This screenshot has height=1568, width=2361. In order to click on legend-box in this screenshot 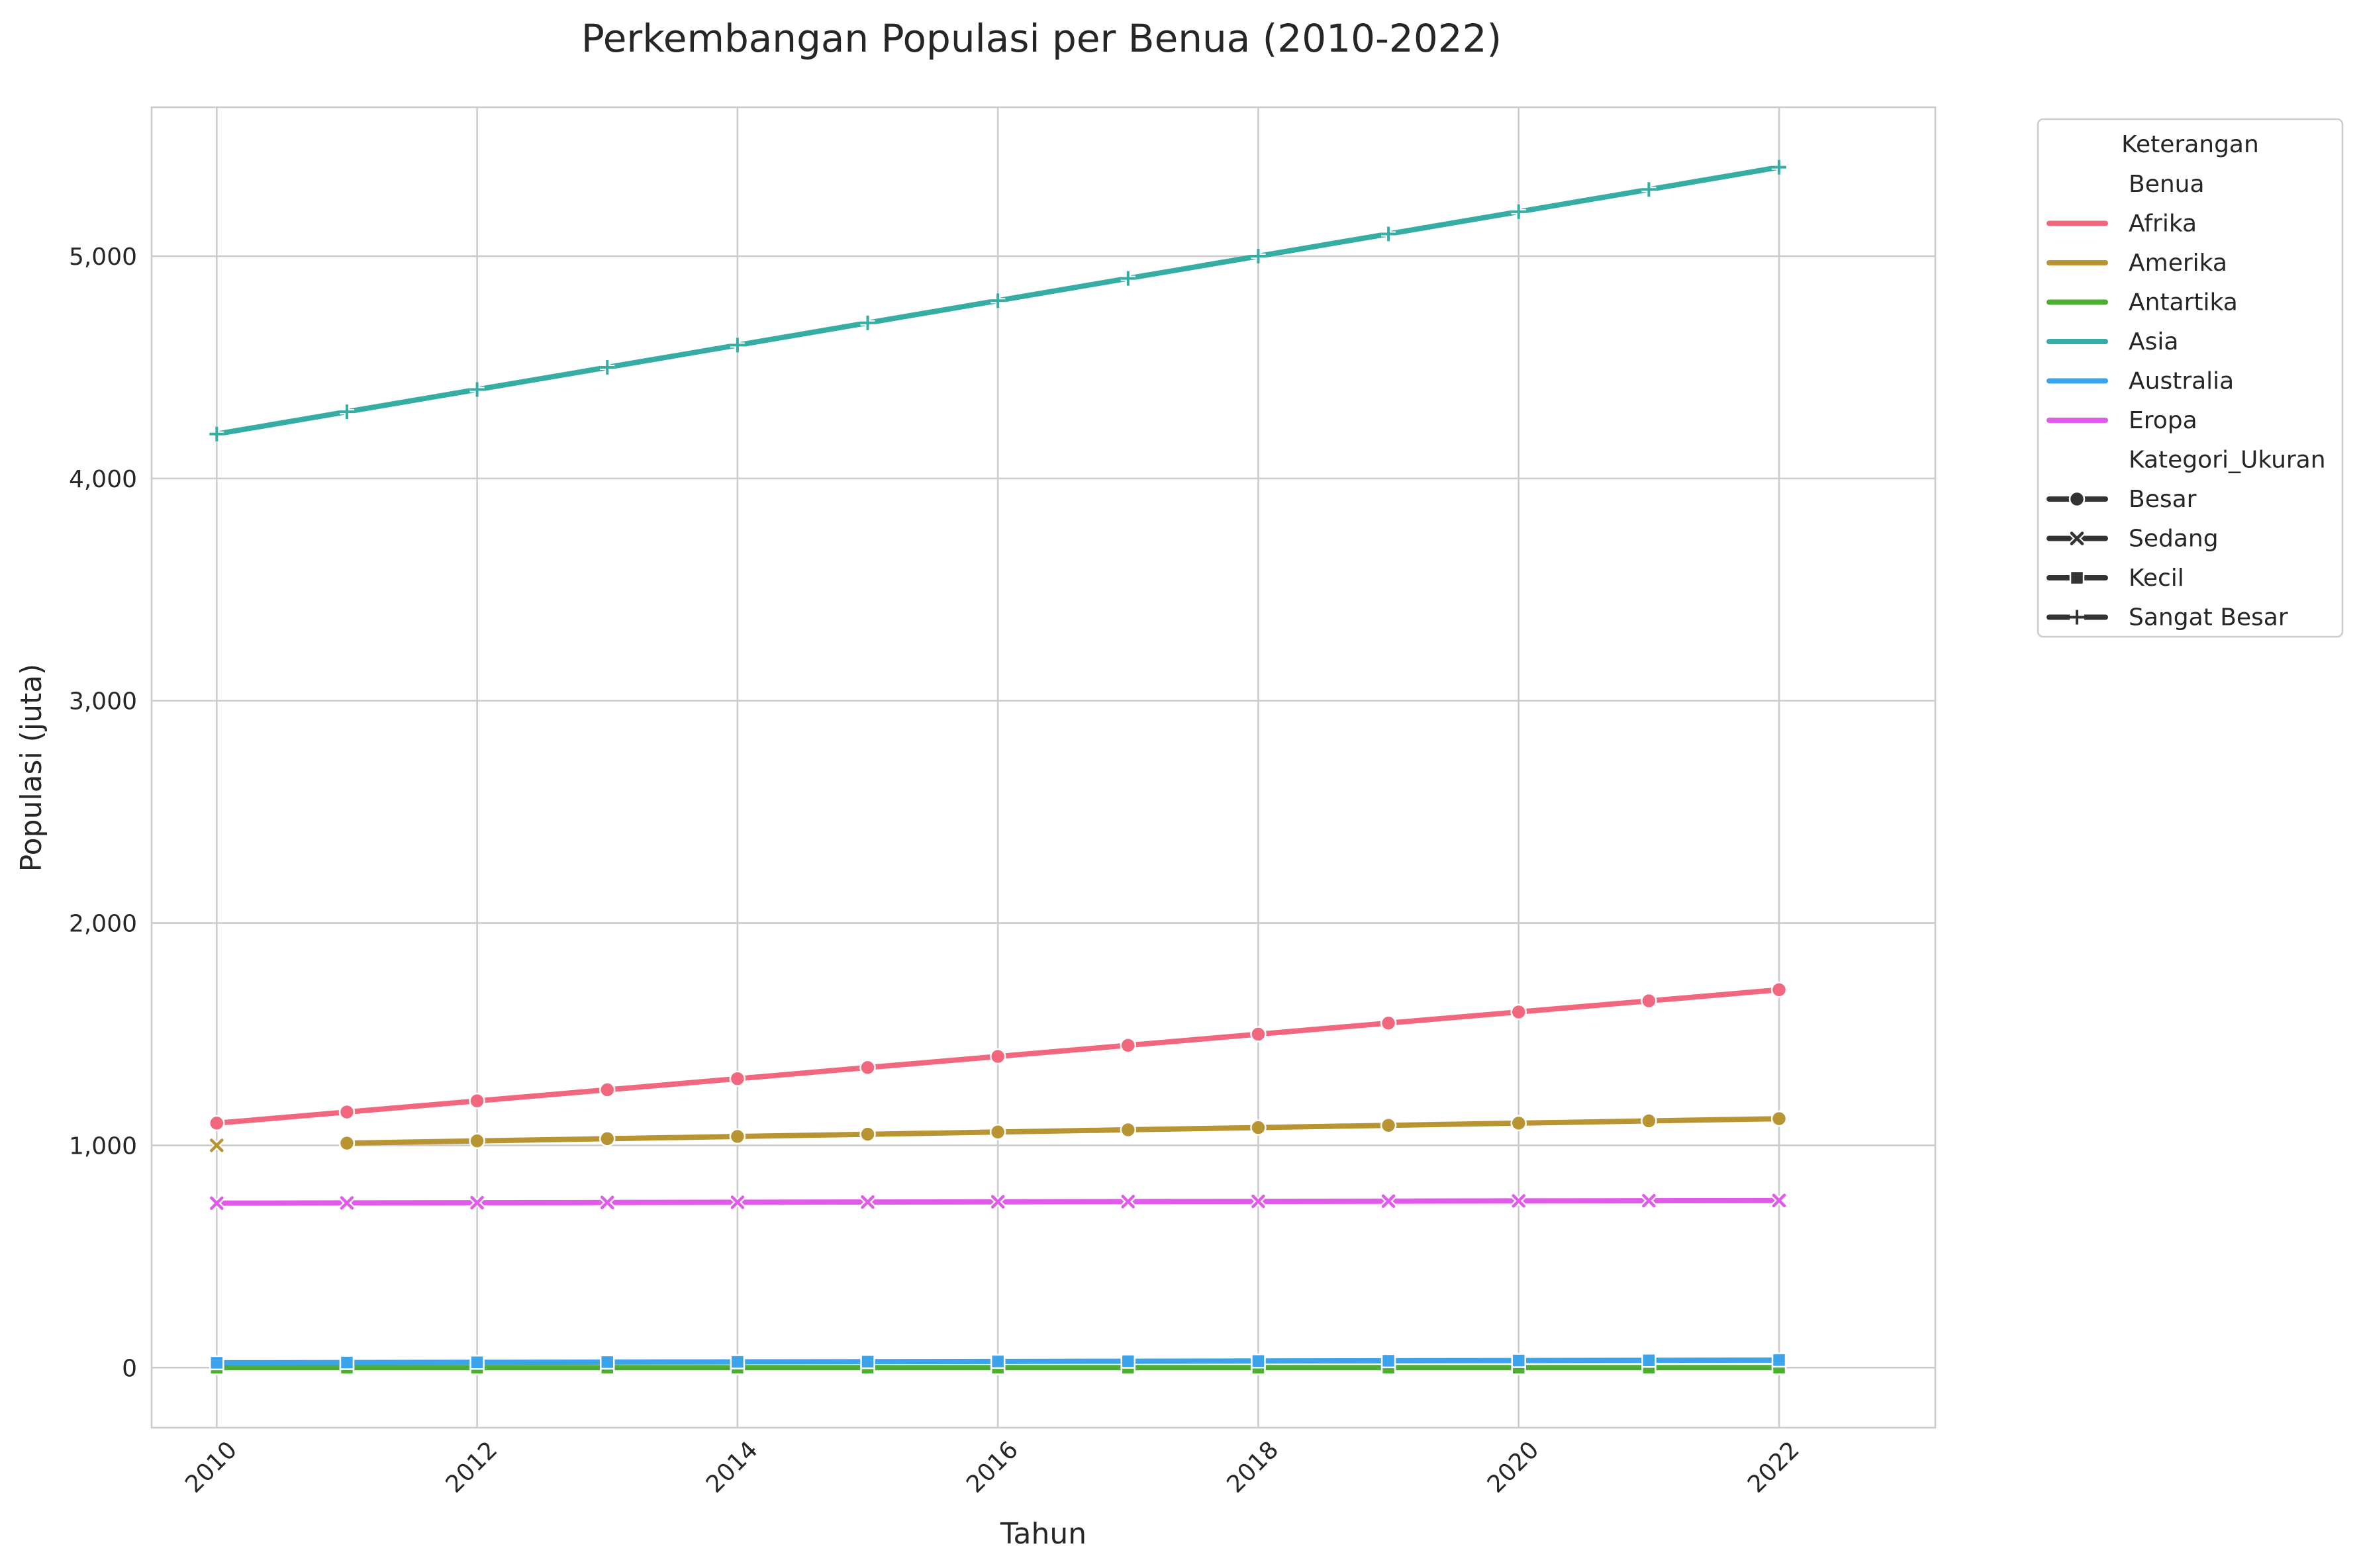, I will do `click(2190, 378)`.